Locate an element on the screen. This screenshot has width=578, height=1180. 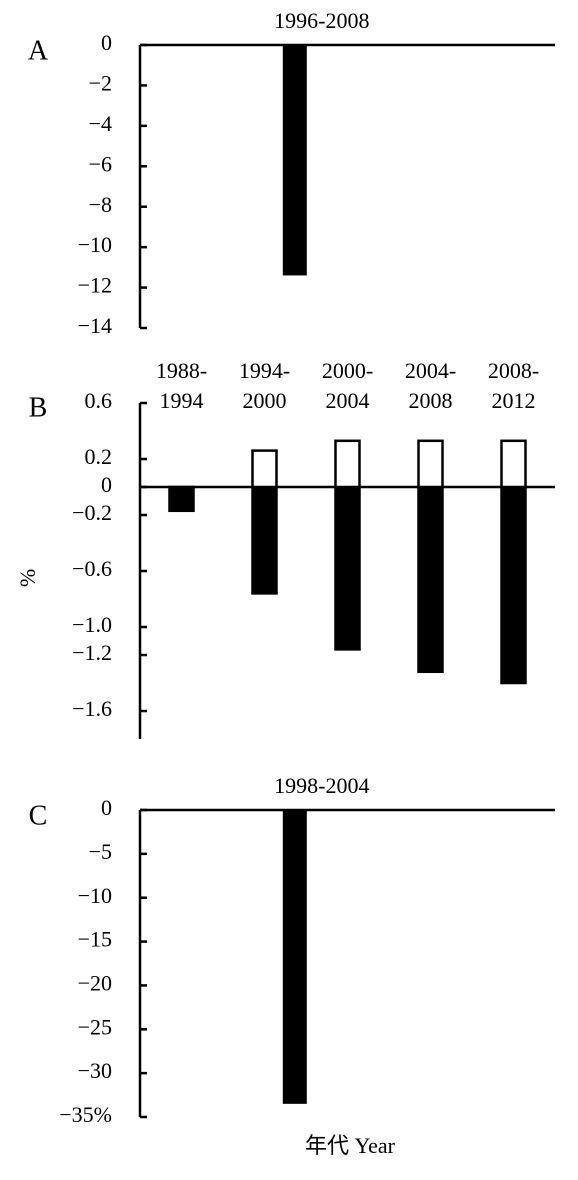
panel-letter: B is located at coordinates (38, 407).